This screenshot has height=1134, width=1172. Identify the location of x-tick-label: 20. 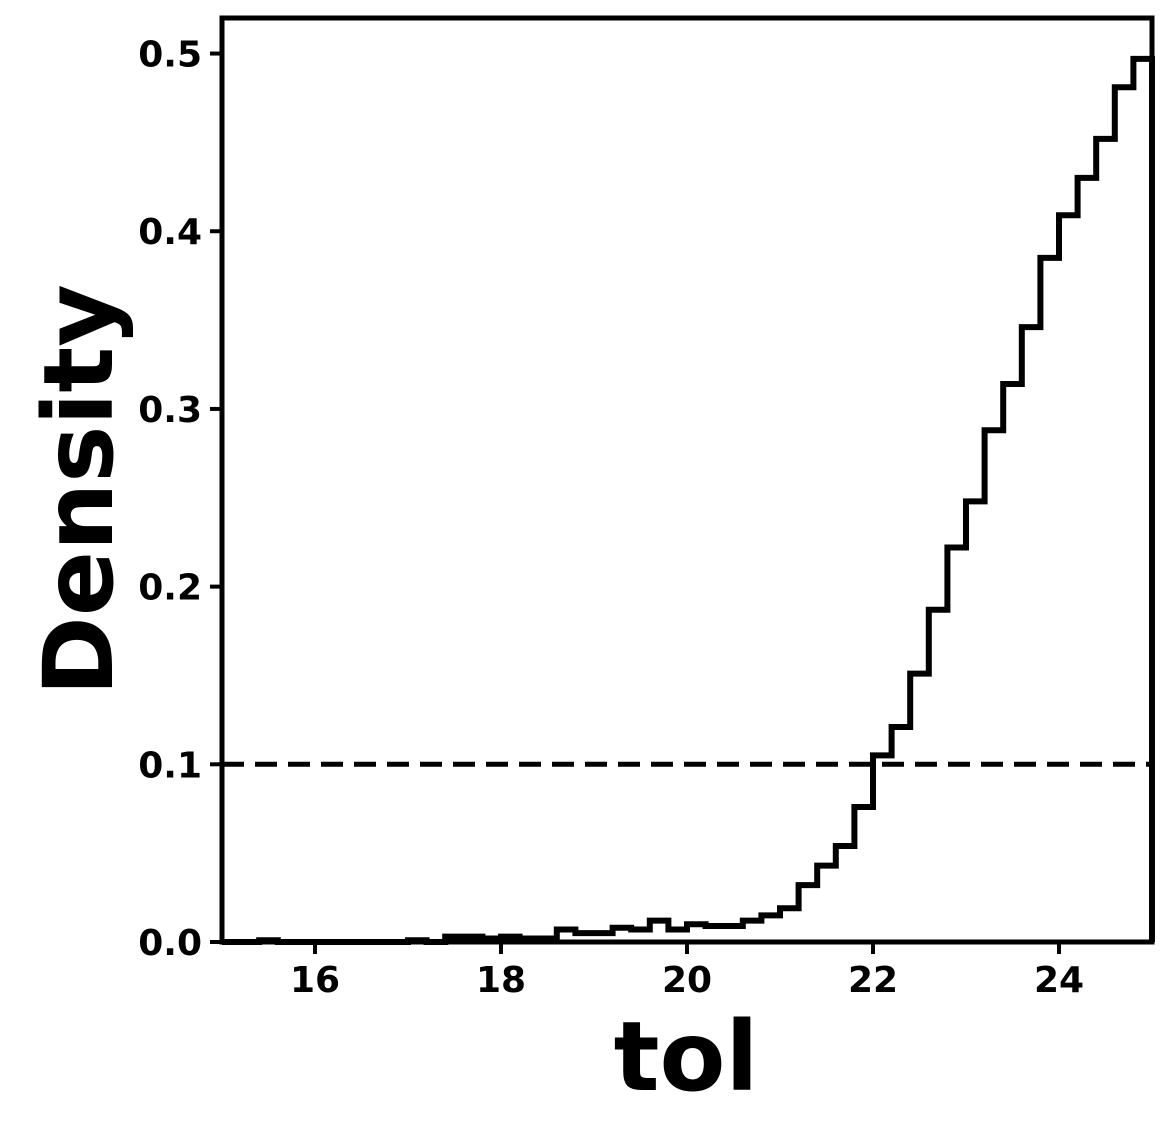
(687, 980).